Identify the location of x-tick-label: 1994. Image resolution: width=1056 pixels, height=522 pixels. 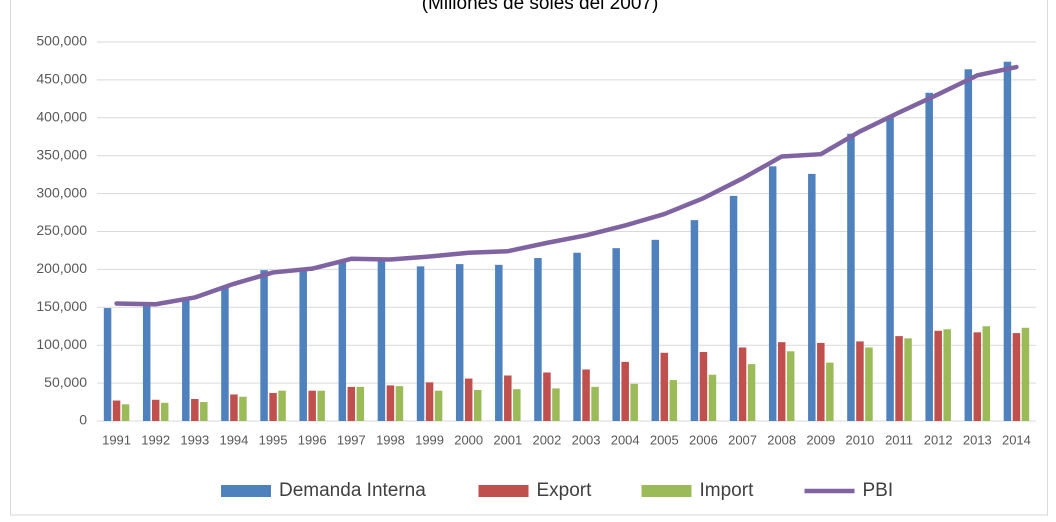
(233, 439).